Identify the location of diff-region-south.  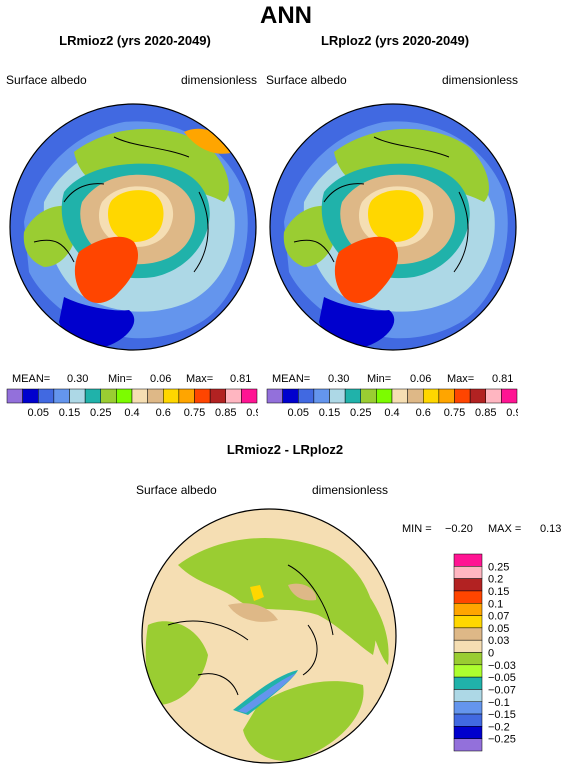
(303, 721).